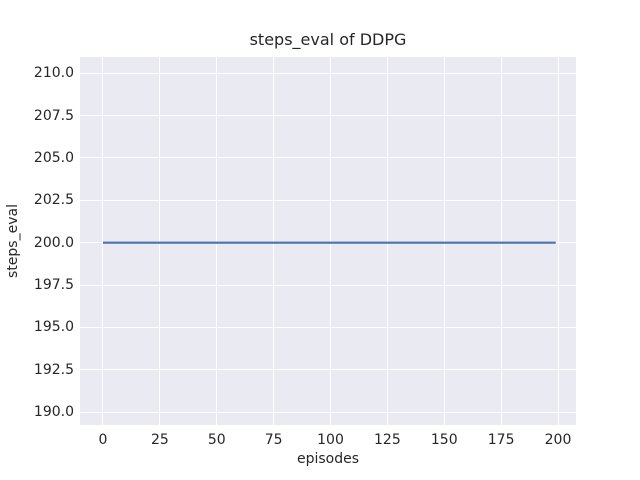 This screenshot has height=480, width=640. I want to click on y-tick-label: 192.5, so click(53, 369).